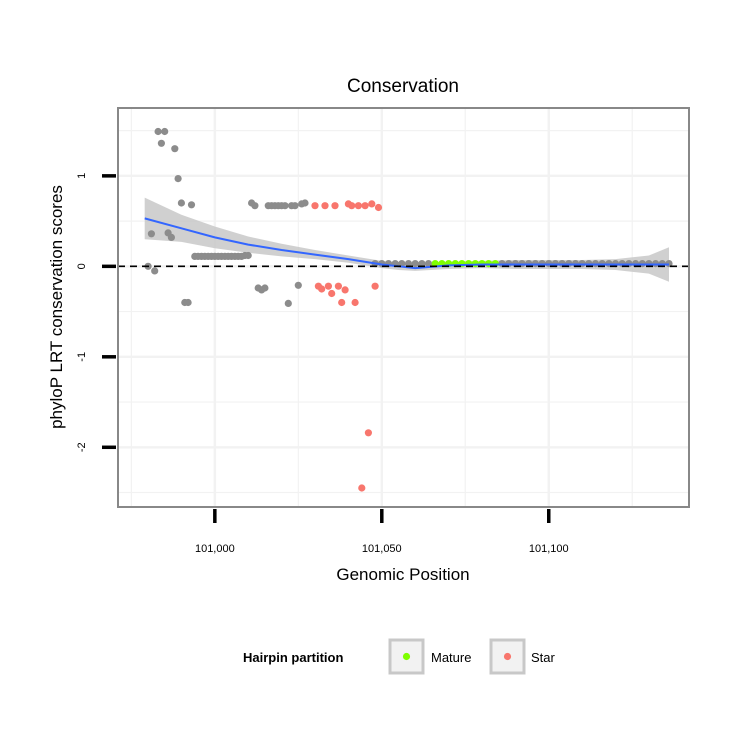 The image size is (750, 750). What do you see at coordinates (56, 307) in the screenshot?
I see `y-axis-title: phyloP LRT conservation scores` at bounding box center [56, 307].